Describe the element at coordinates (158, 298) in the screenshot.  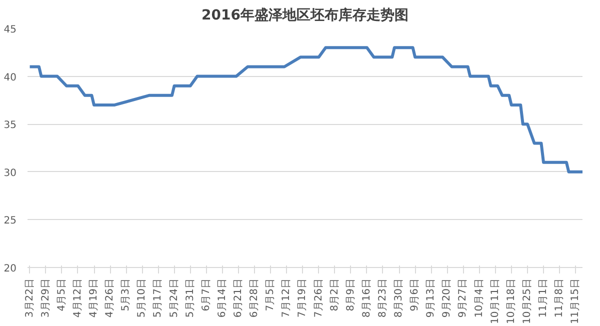
I see `x-tick-label: 5月17日` at that location.